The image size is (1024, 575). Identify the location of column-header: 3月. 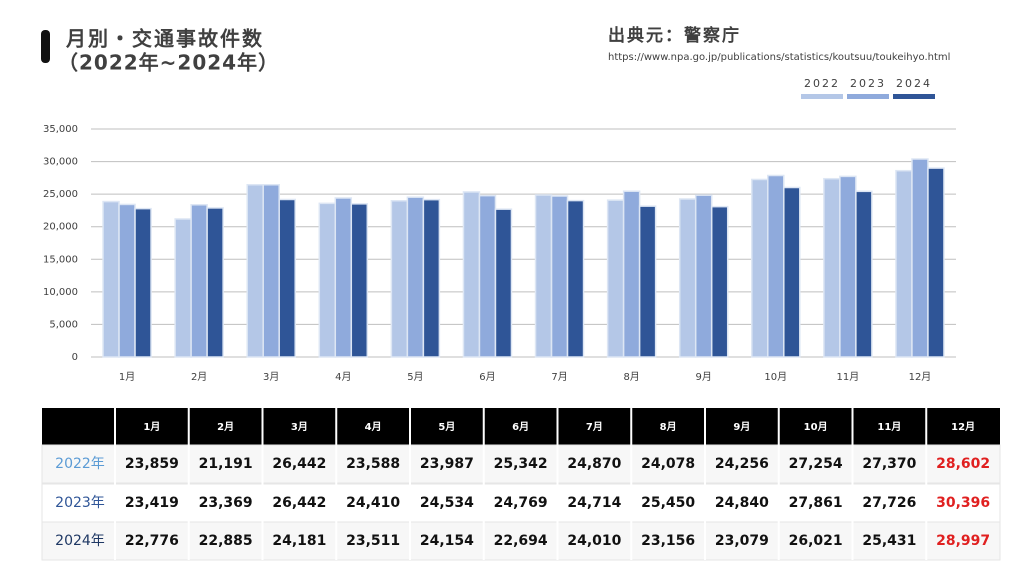
(299, 427).